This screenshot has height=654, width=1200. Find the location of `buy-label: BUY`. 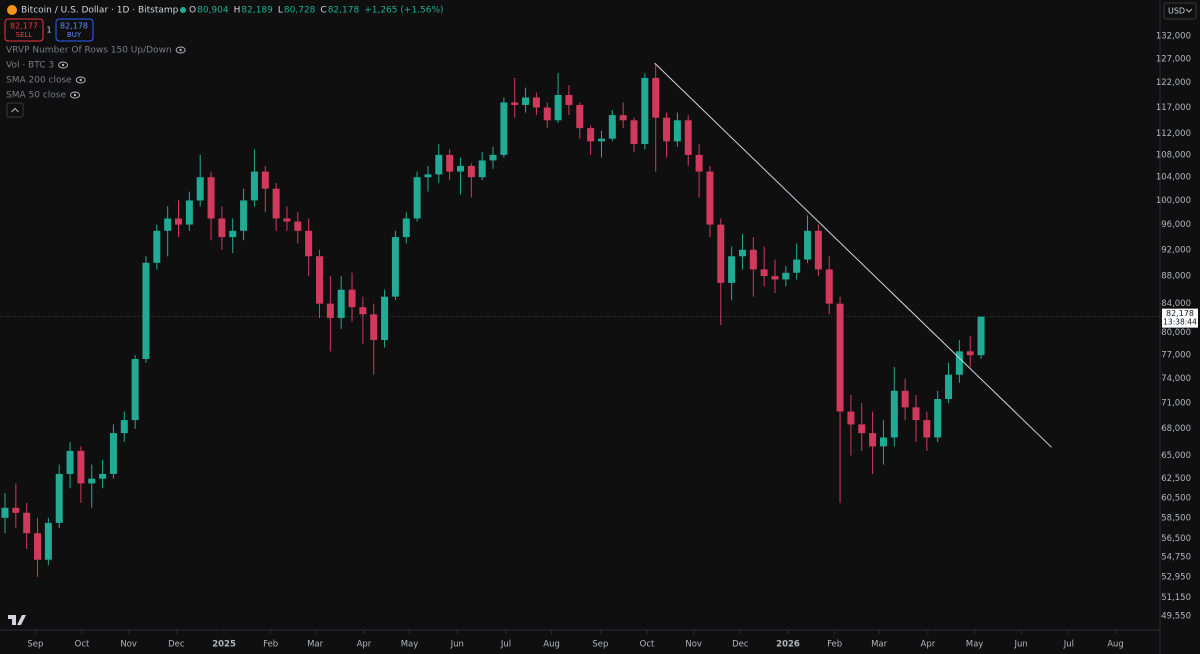

buy-label: BUY is located at coordinates (74, 35).